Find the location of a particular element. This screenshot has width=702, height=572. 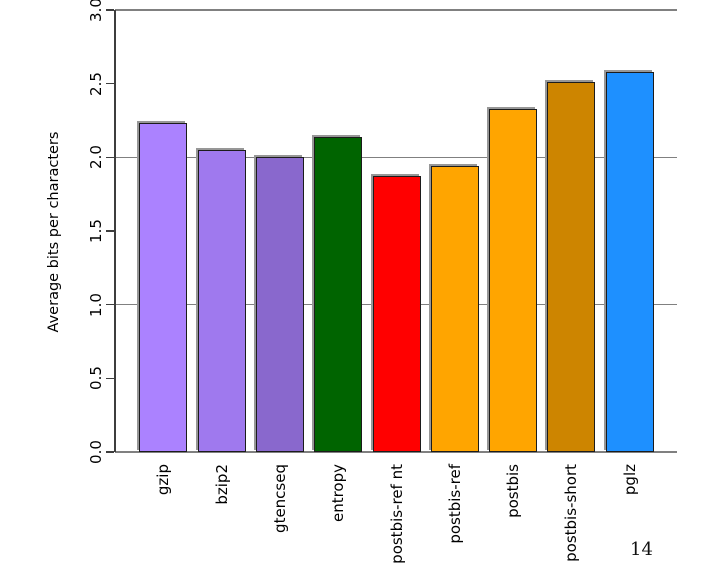

bar-postbis is located at coordinates (513, 280).